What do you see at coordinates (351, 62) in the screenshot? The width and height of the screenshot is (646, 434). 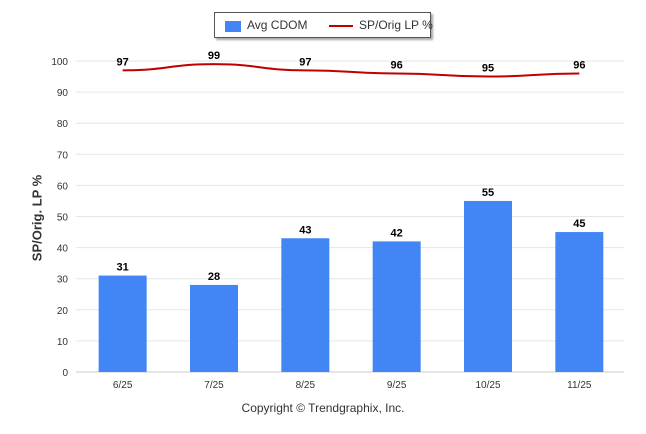 I see `line-data-labels: 97 99 97 96 95 96` at bounding box center [351, 62].